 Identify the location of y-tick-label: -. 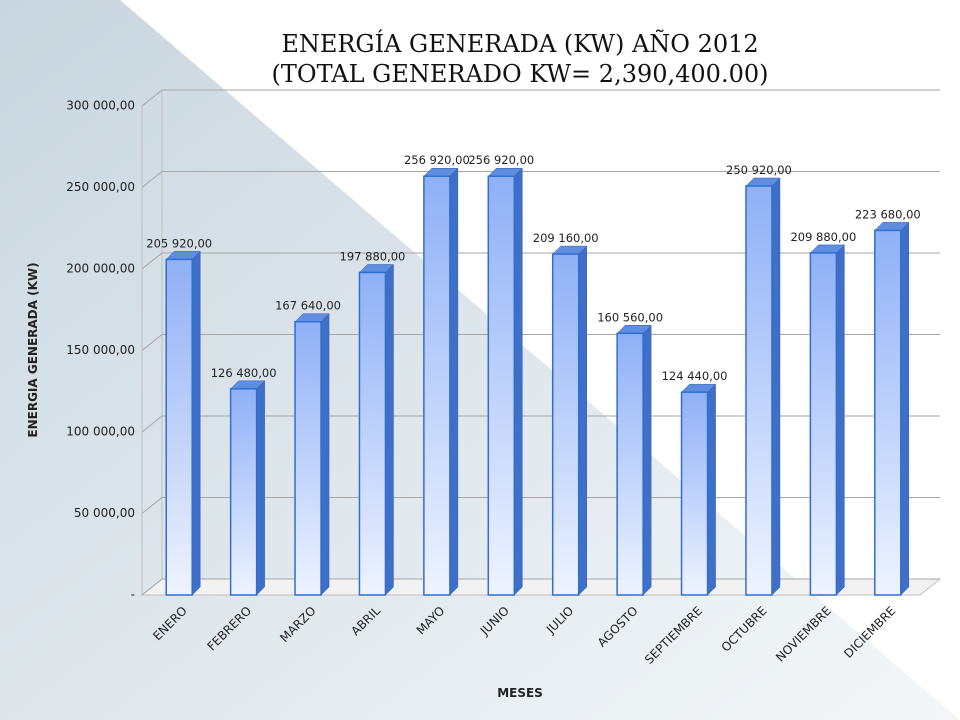
(133, 595).